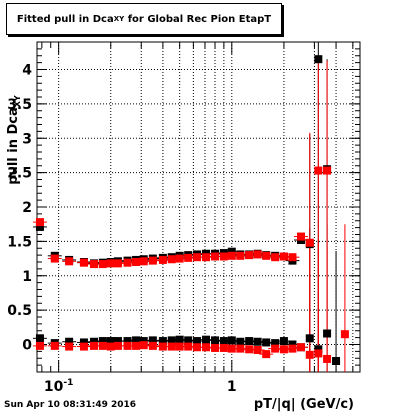  I want to click on y-tick-label: 4, so click(27, 71).